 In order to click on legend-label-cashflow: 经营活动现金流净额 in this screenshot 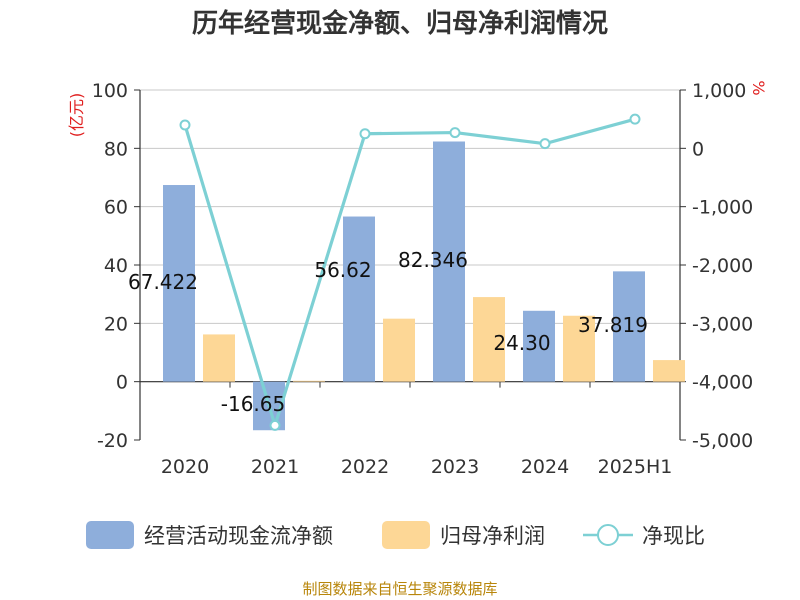, I will do `click(238, 536)`.